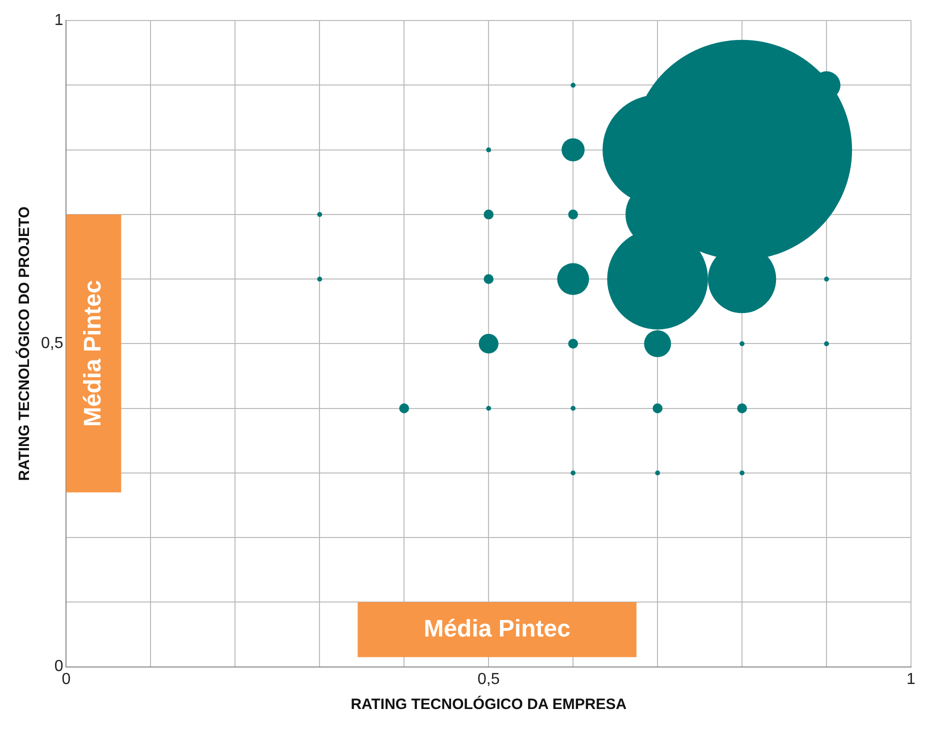 Image resolution: width=933 pixels, height=730 pixels. Describe the element at coordinates (59, 667) in the screenshot. I see `y-tick-label: 0` at that location.